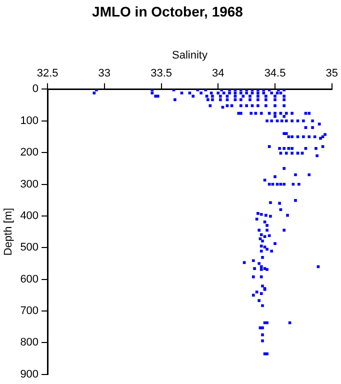 The height and width of the screenshot is (384, 341). Describe the element at coordinates (29, 184) in the screenshot. I see `y-tick-label: 300` at that location.